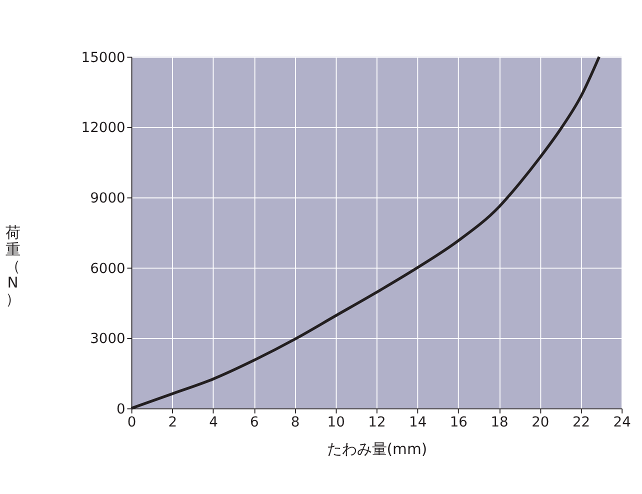 This screenshot has height=494, width=642. I want to click on x-tick-label: 8, so click(295, 422).